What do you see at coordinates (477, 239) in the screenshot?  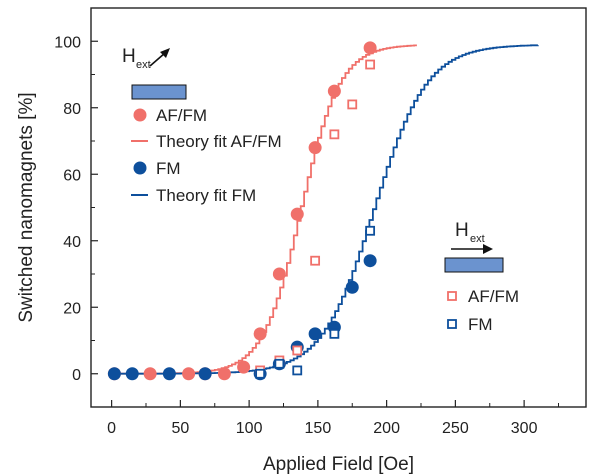 I see `legend2-hext-sub: ext` at bounding box center [477, 239].